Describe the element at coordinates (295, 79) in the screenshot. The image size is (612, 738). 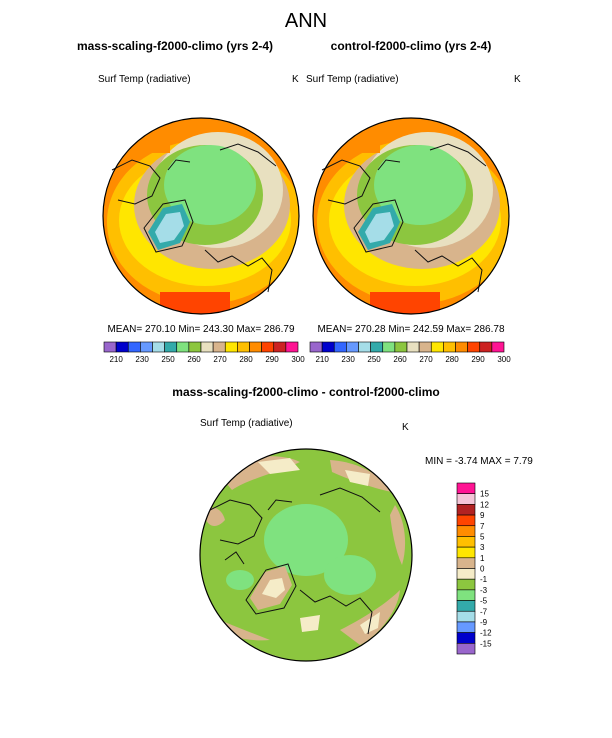
I see `left-units-label: K` at that location.